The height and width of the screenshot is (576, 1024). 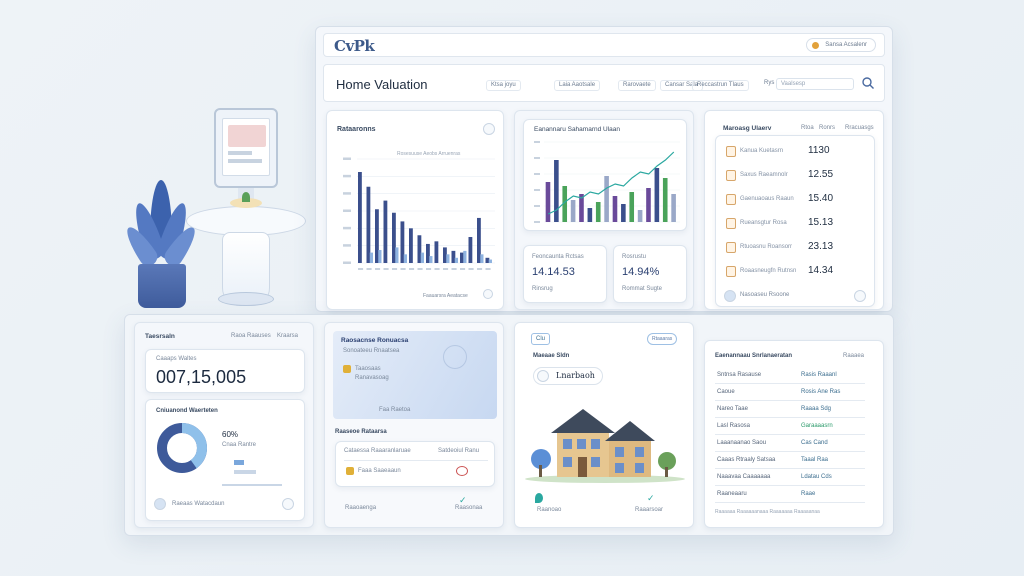 What do you see at coordinates (350, 471) in the screenshot?
I see `badge-icon` at bounding box center [350, 471].